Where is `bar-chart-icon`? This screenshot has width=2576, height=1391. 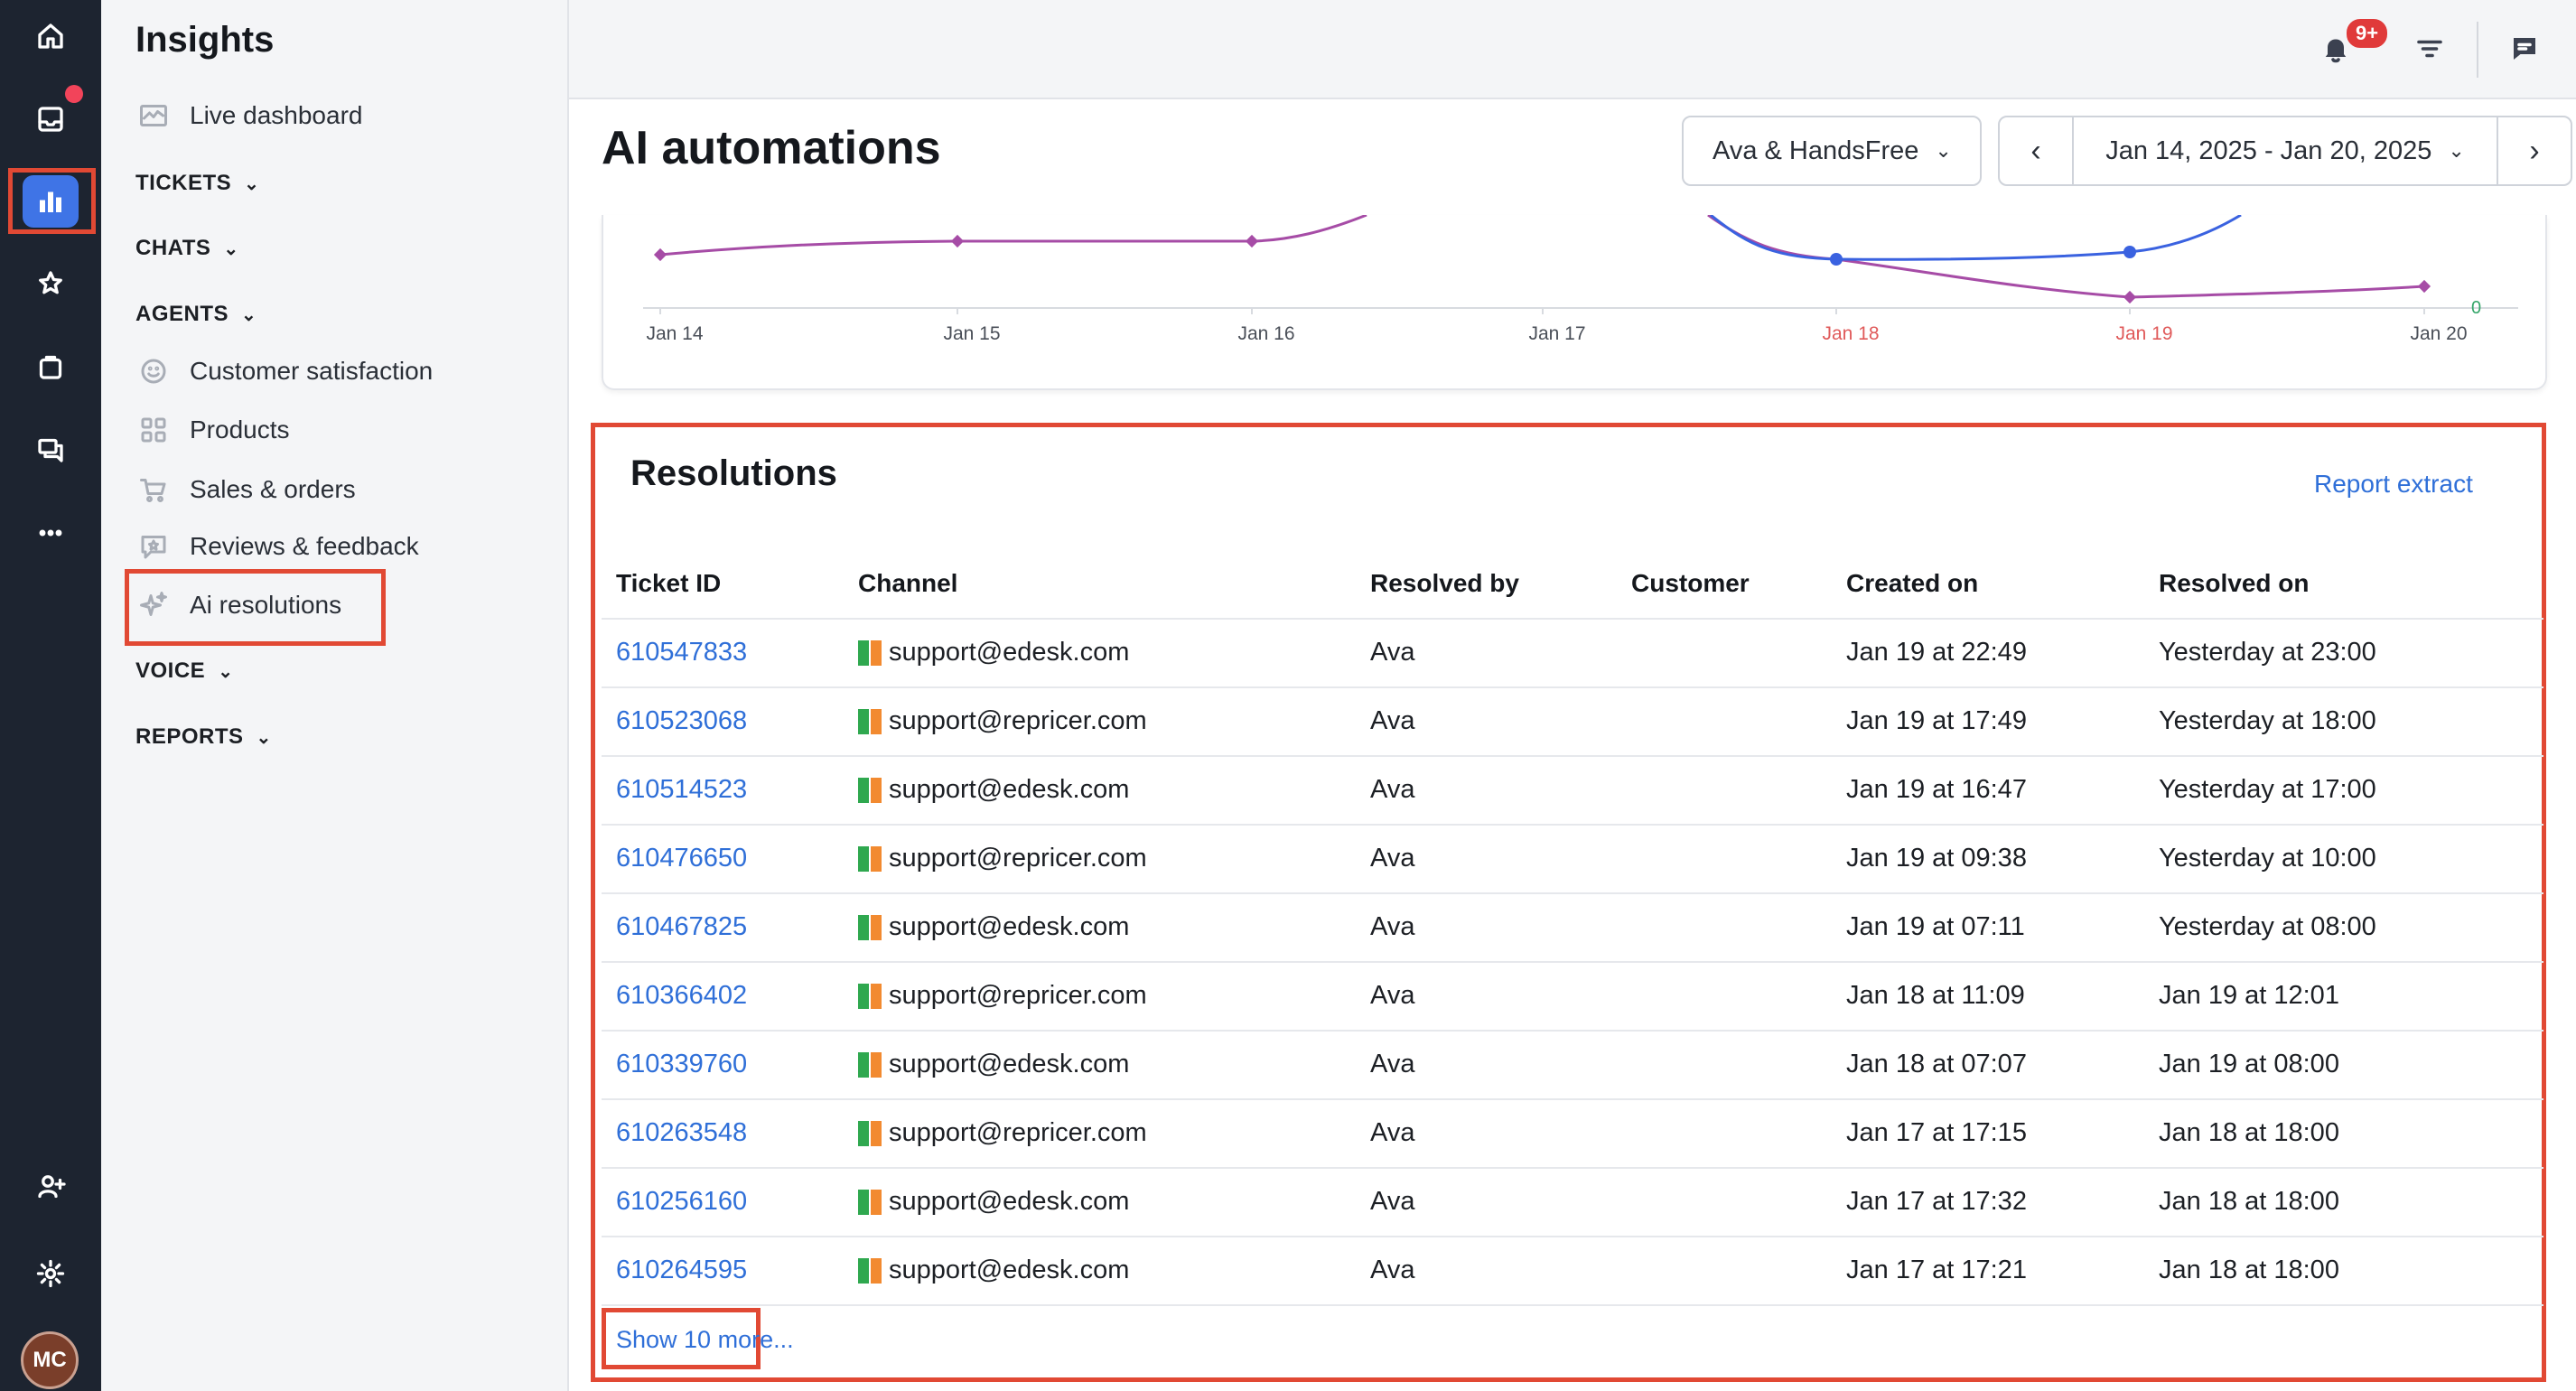 bar-chart-icon is located at coordinates (51, 201).